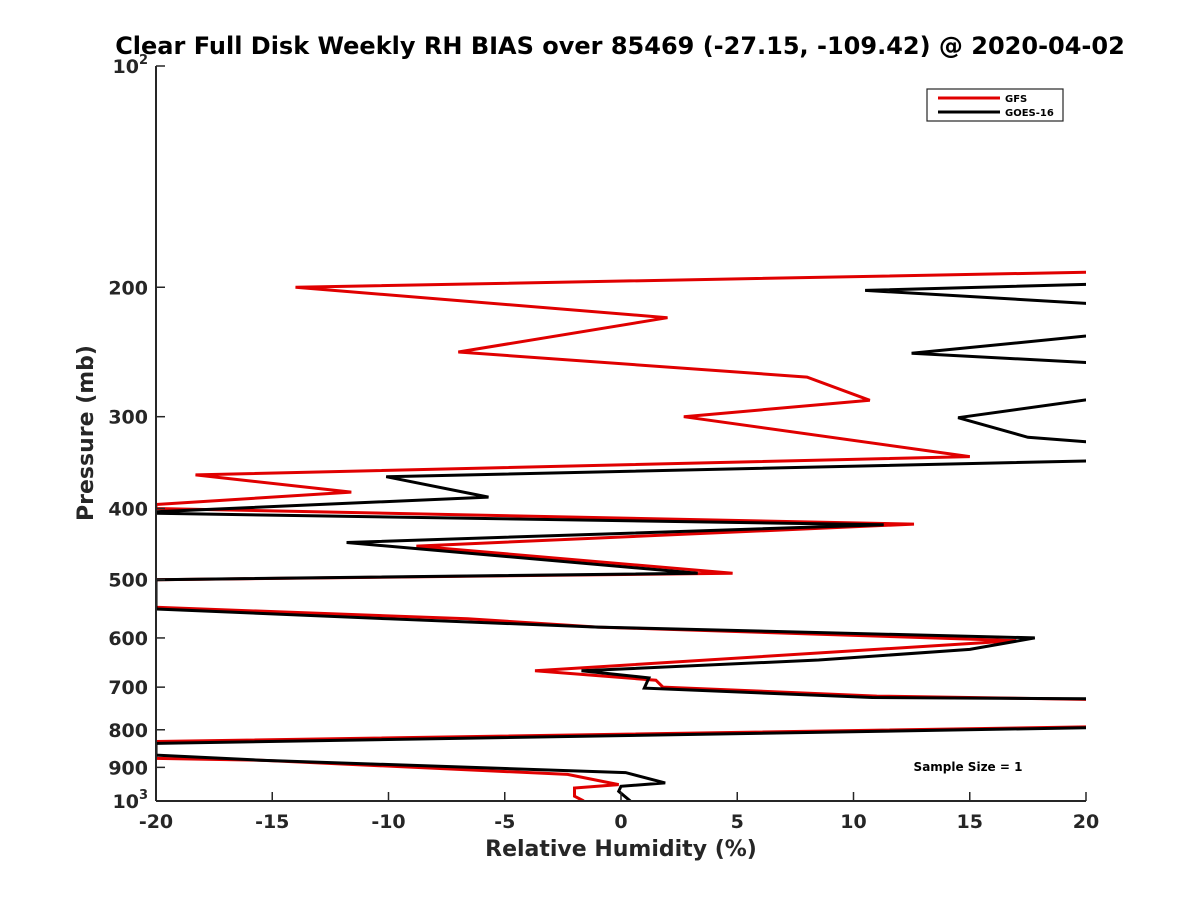  Describe the element at coordinates (128, 418) in the screenshot. I see `y-tick-label: 300` at that location.